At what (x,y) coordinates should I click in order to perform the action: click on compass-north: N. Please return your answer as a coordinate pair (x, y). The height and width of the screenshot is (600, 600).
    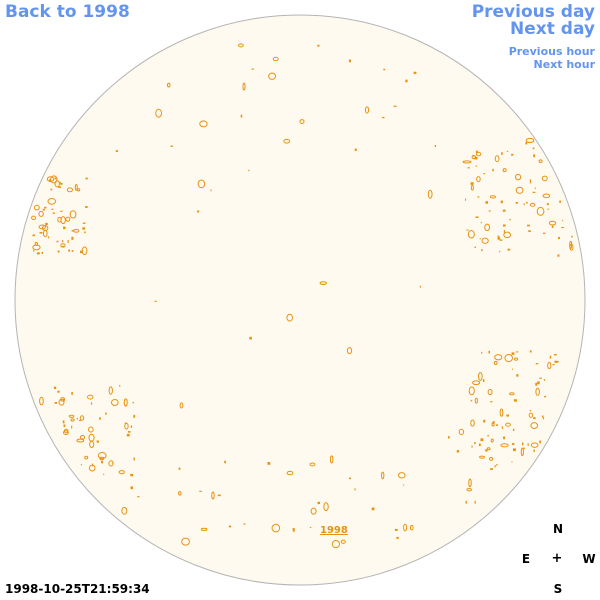
    Looking at the image, I should click on (558, 529).